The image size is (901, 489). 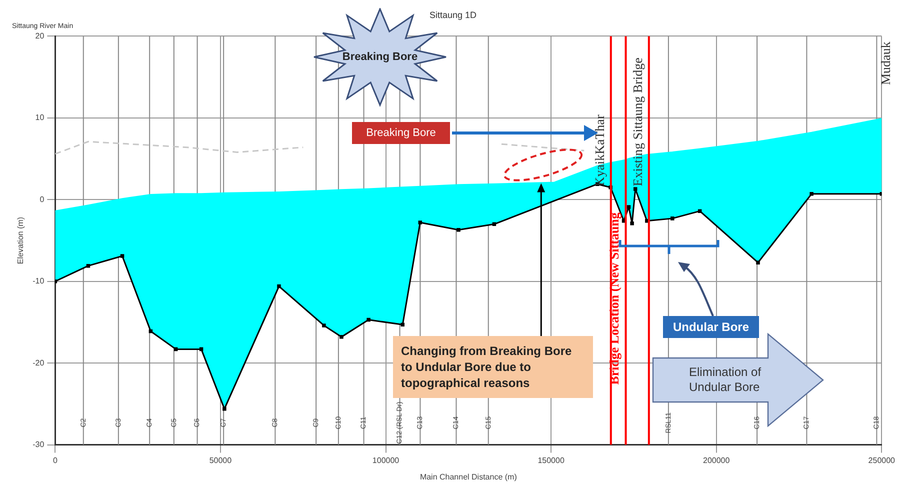 I want to click on chart-title: Sittaung 1D, so click(x=453, y=15).